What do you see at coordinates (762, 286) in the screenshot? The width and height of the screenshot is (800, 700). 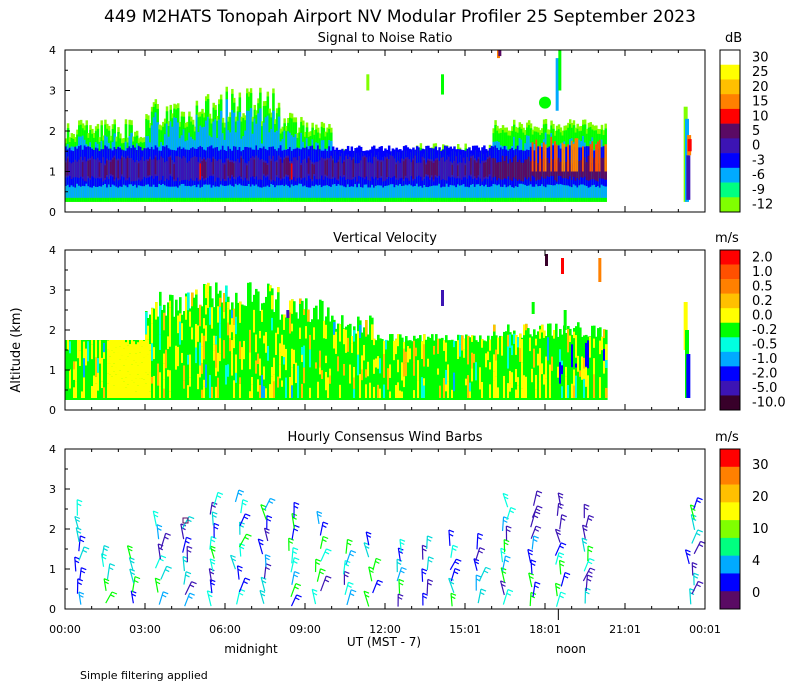 I see `colorbar-label: 0.5` at bounding box center [762, 286].